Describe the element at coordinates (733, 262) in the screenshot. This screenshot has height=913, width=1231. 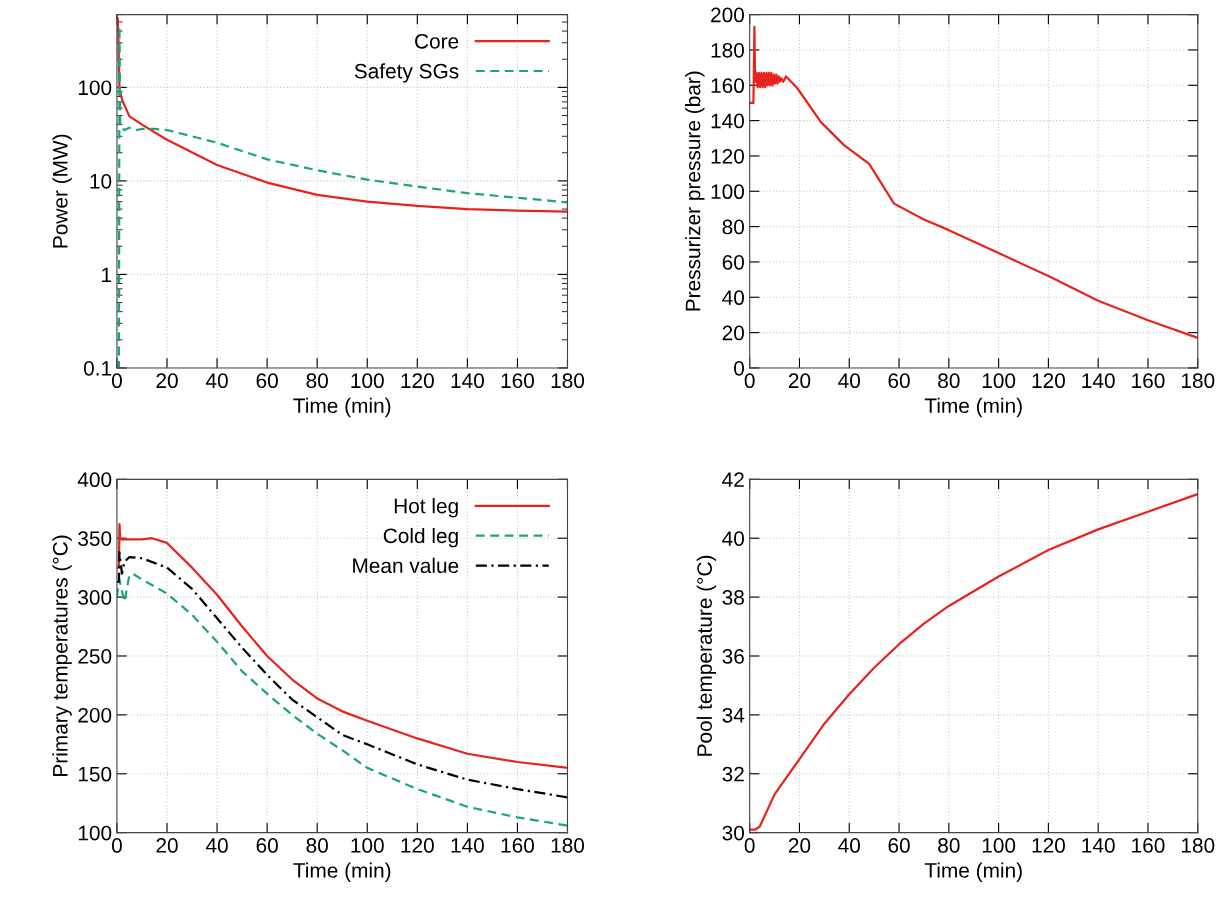
I see `y-tick-label: 60` at that location.